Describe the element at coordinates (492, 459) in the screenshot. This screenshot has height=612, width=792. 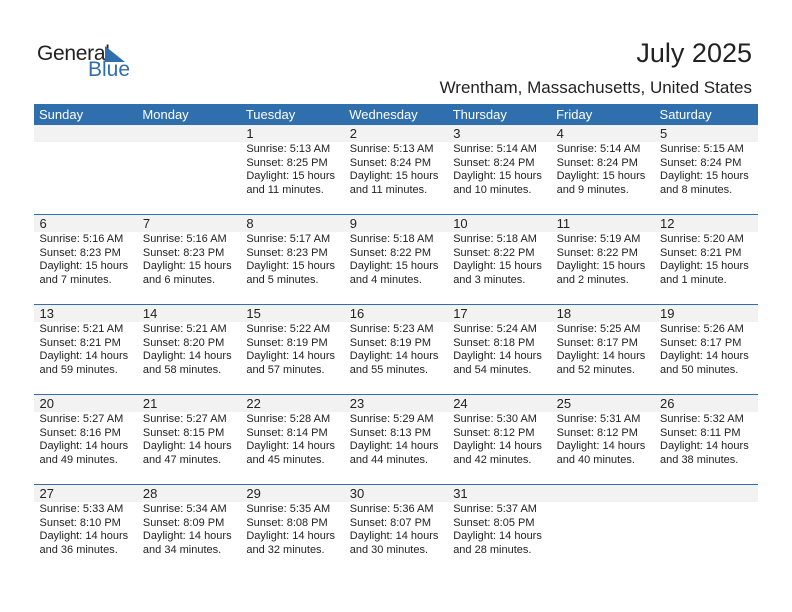
I see `minutes-text: and 42 minutes.` at that location.